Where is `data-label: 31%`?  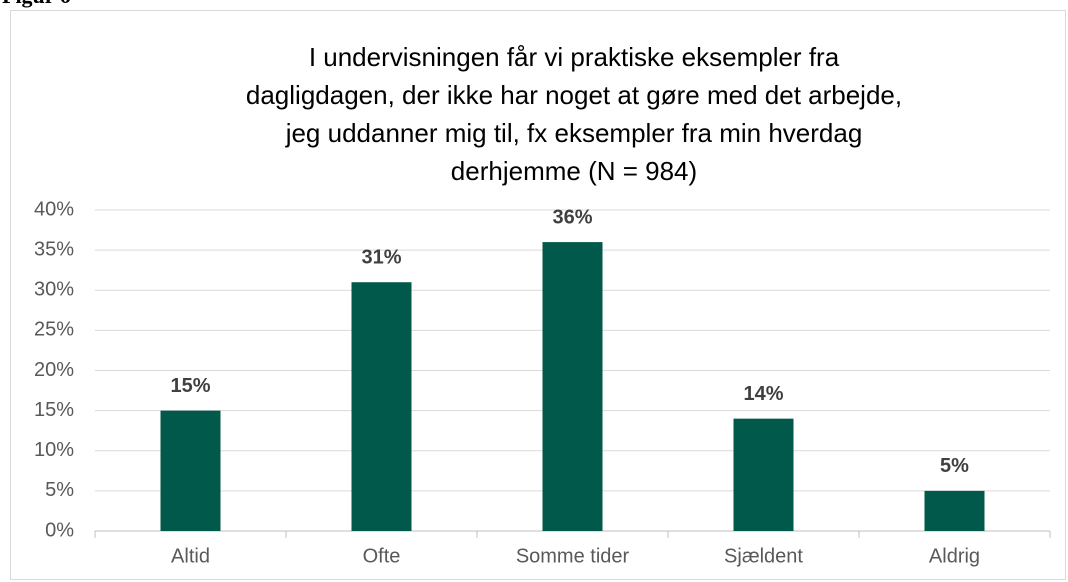 data-label: 31% is located at coordinates (381, 258).